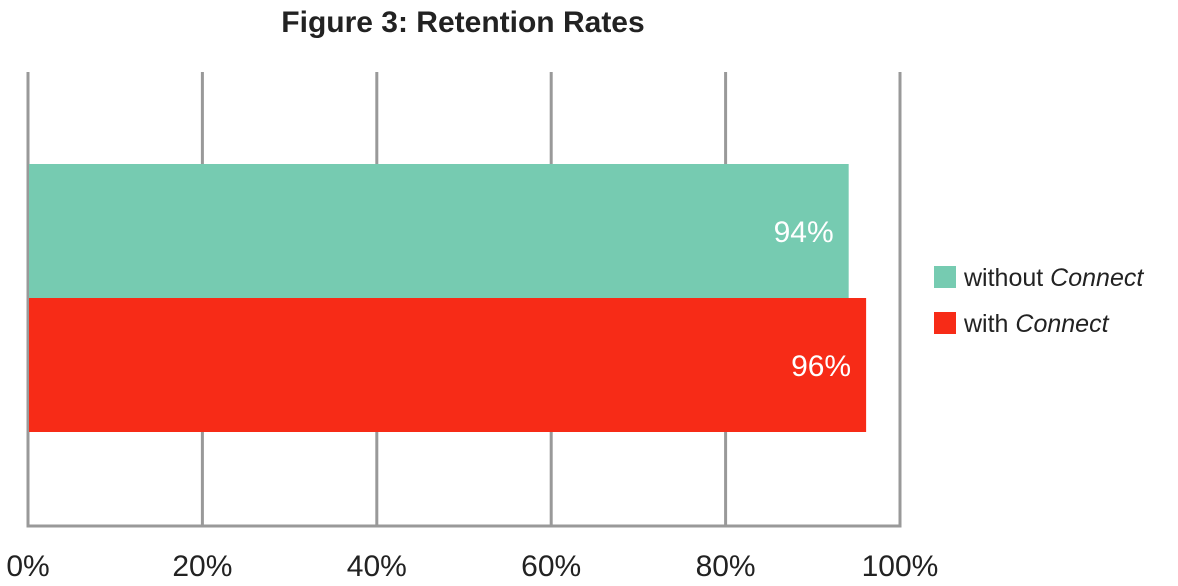  Describe the element at coordinates (1036, 324) in the screenshot. I see `legend-label: with Connect` at that location.